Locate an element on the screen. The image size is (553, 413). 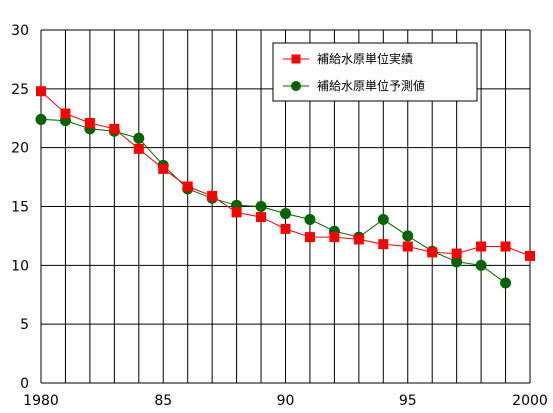
y-tick-label: 5 is located at coordinates (24, 325).